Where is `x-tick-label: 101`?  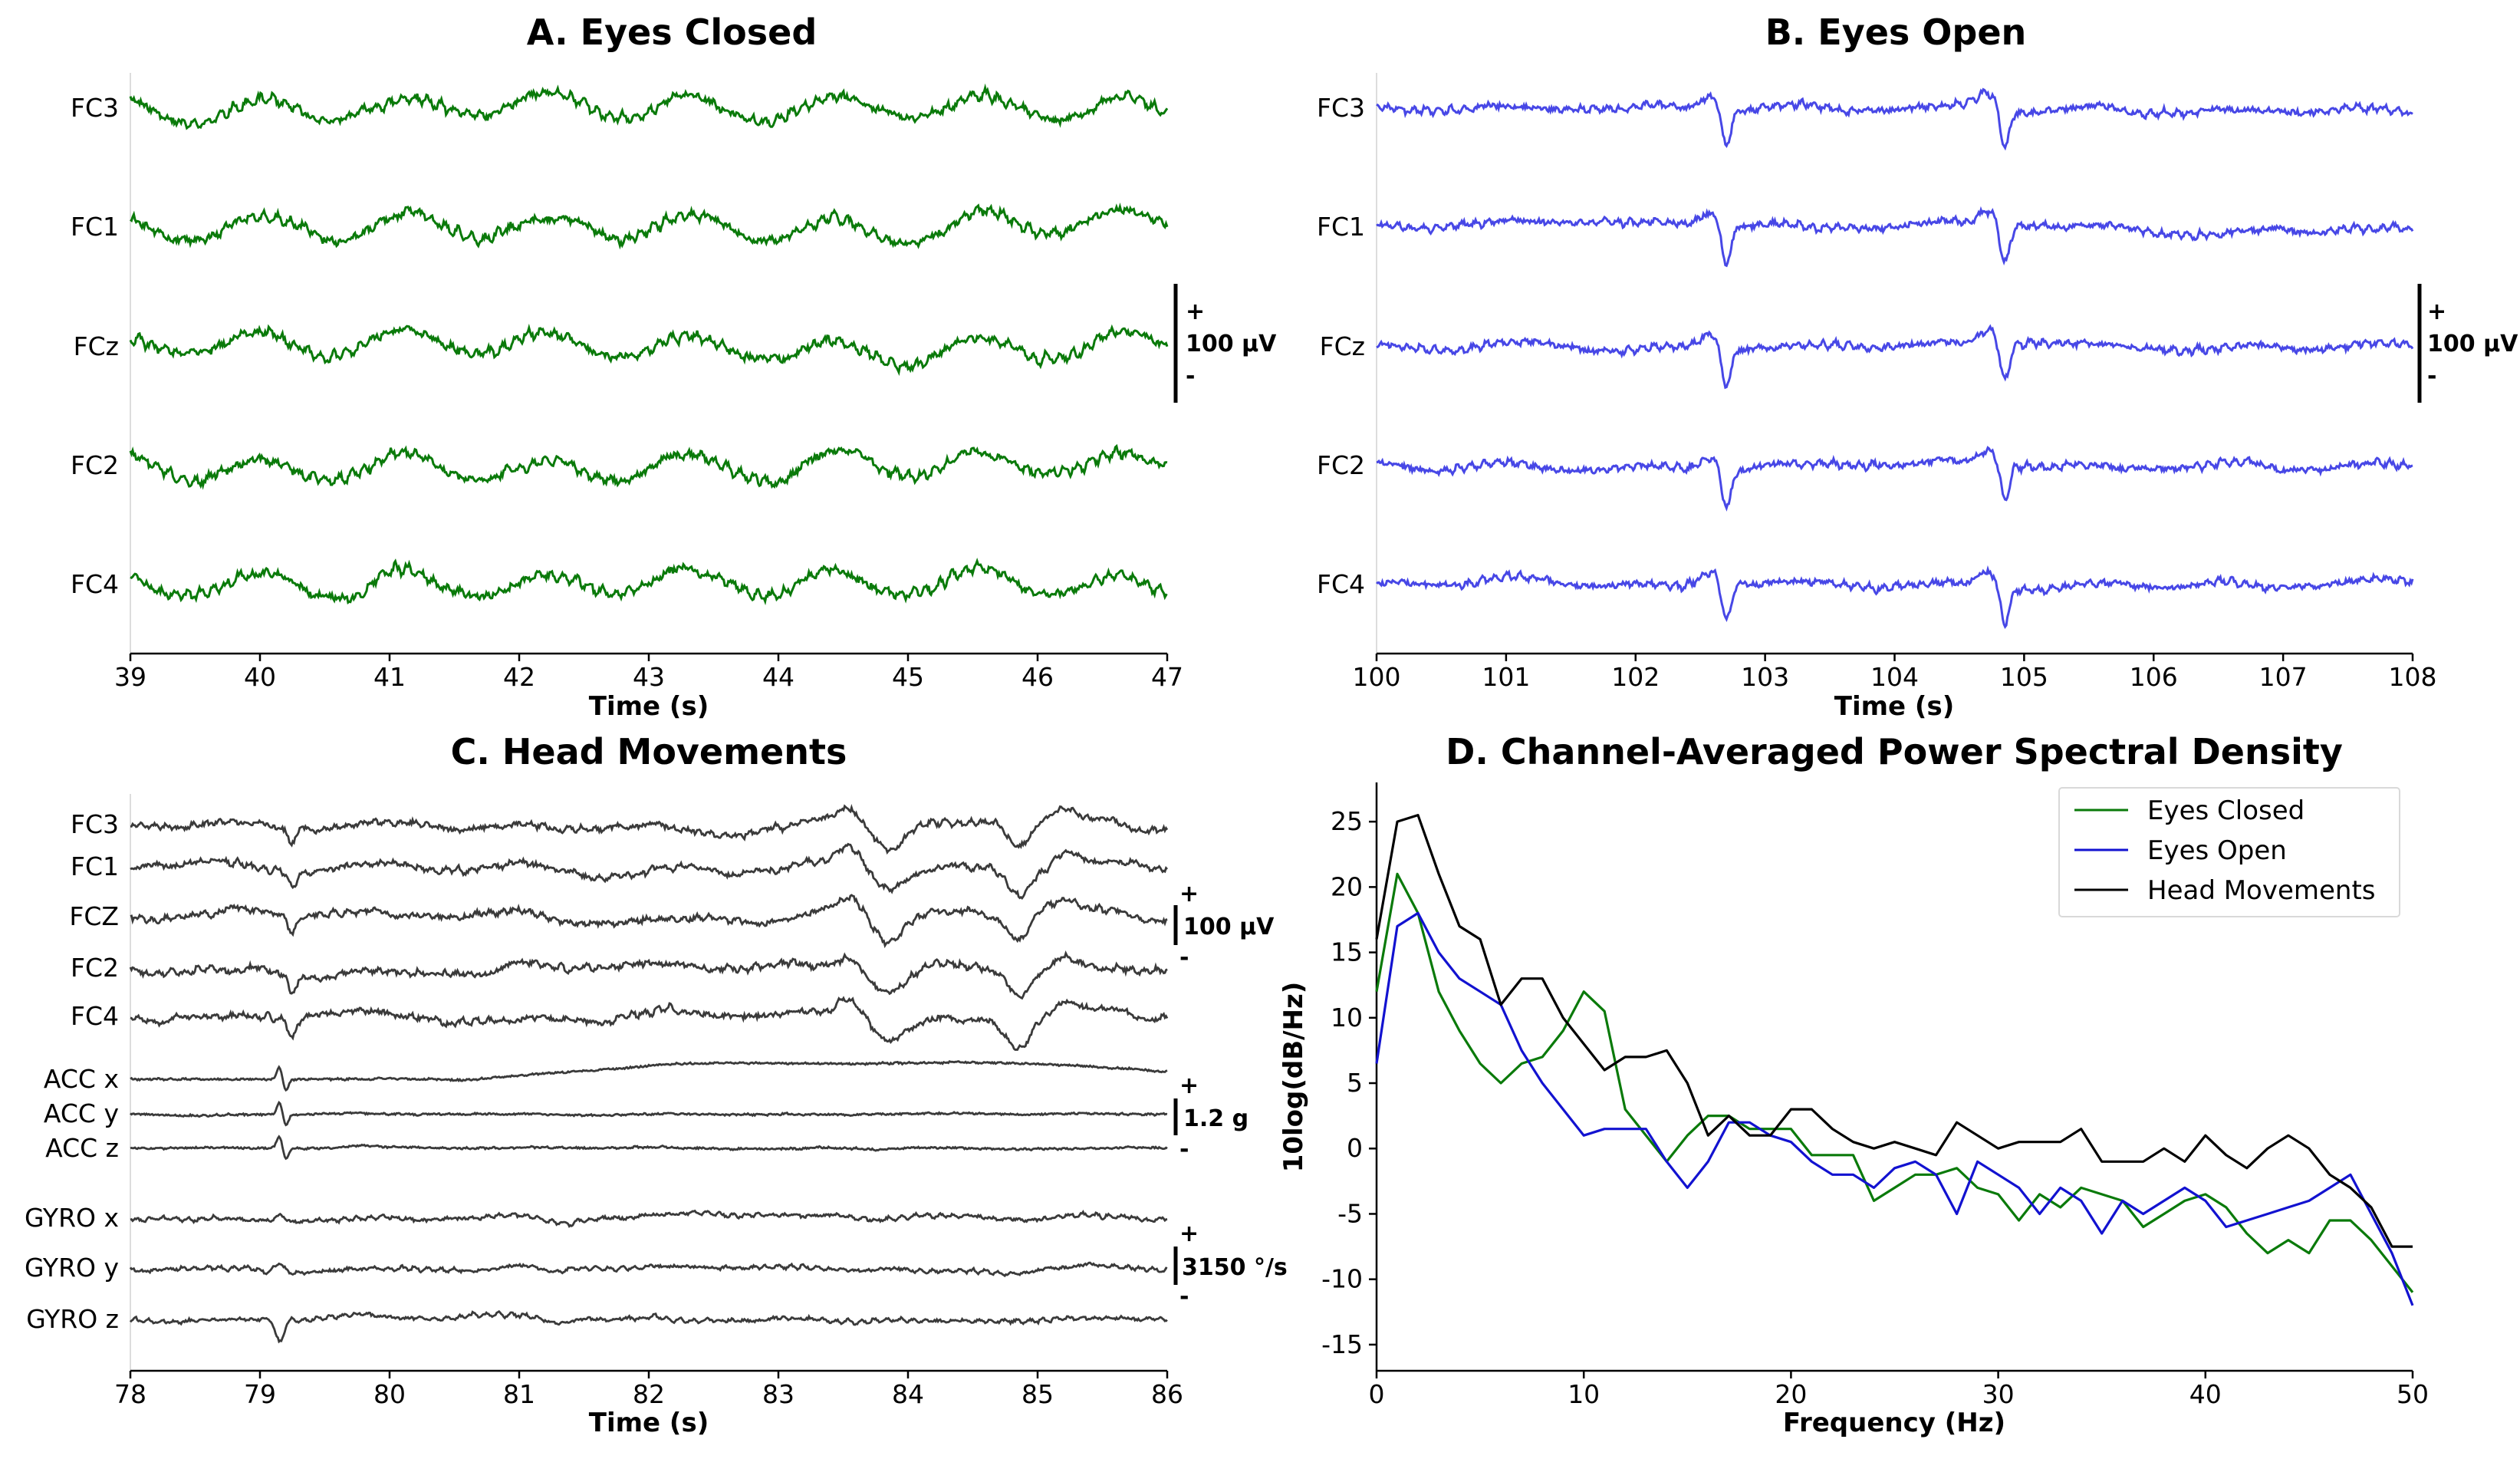 x-tick-label: 101 is located at coordinates (1506, 677).